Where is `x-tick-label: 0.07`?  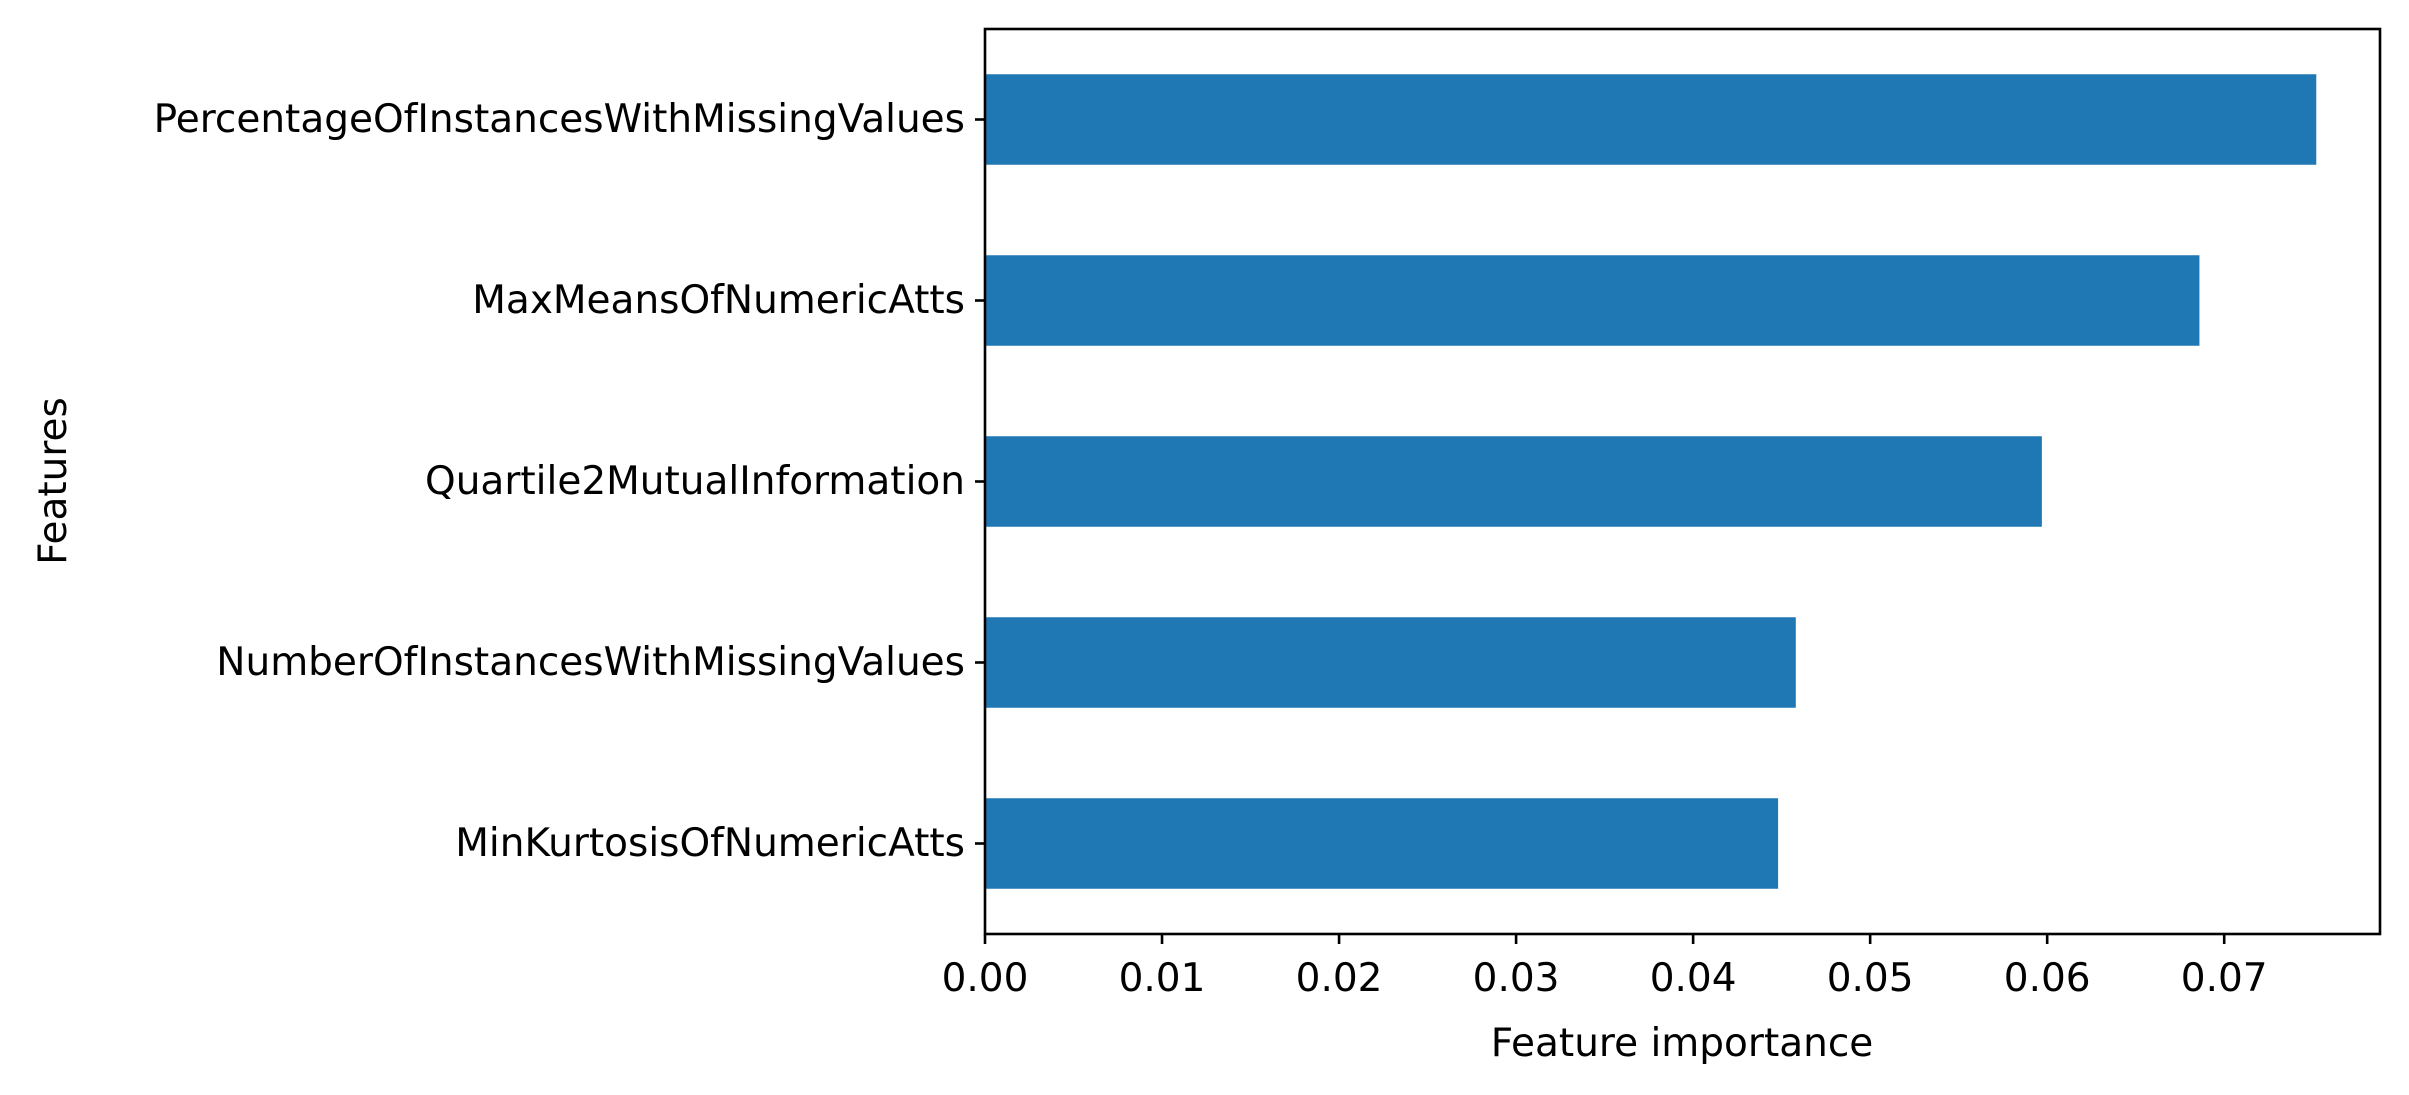 x-tick-label: 0.07 is located at coordinates (2224, 978).